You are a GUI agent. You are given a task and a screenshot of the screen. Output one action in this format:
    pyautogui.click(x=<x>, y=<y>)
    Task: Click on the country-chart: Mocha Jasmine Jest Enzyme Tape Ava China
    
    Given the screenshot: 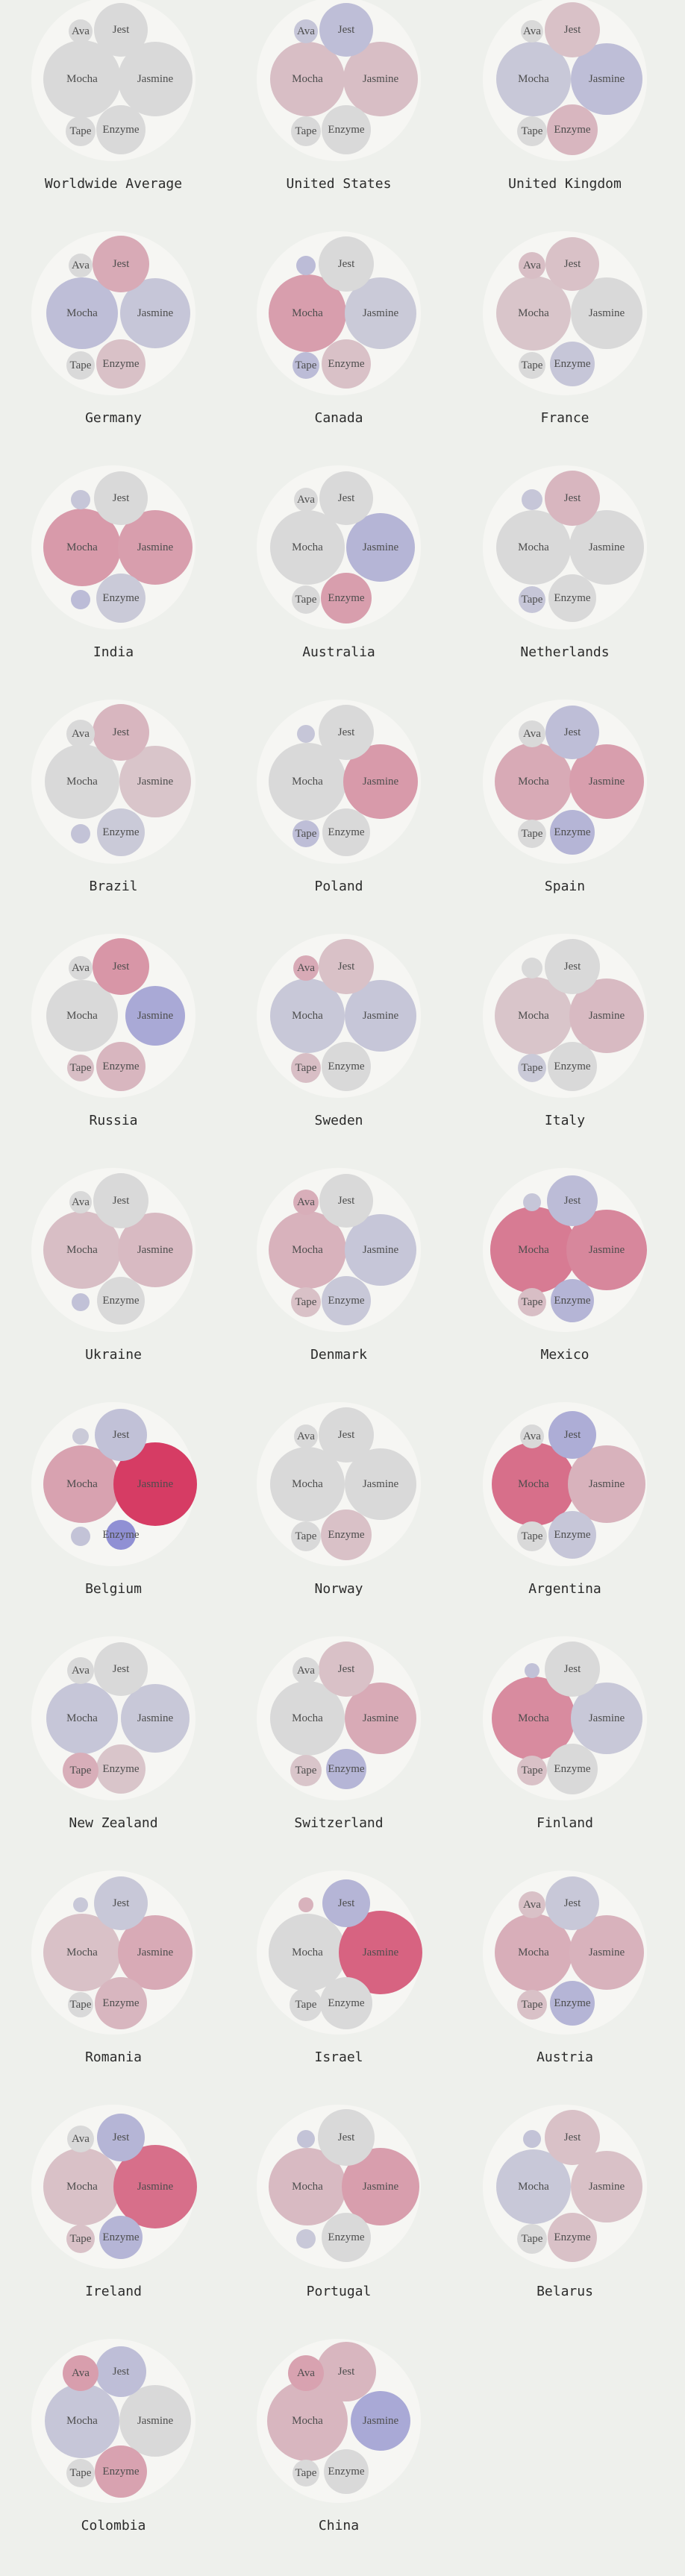 What is the action you would take?
    pyautogui.click(x=339, y=2436)
    